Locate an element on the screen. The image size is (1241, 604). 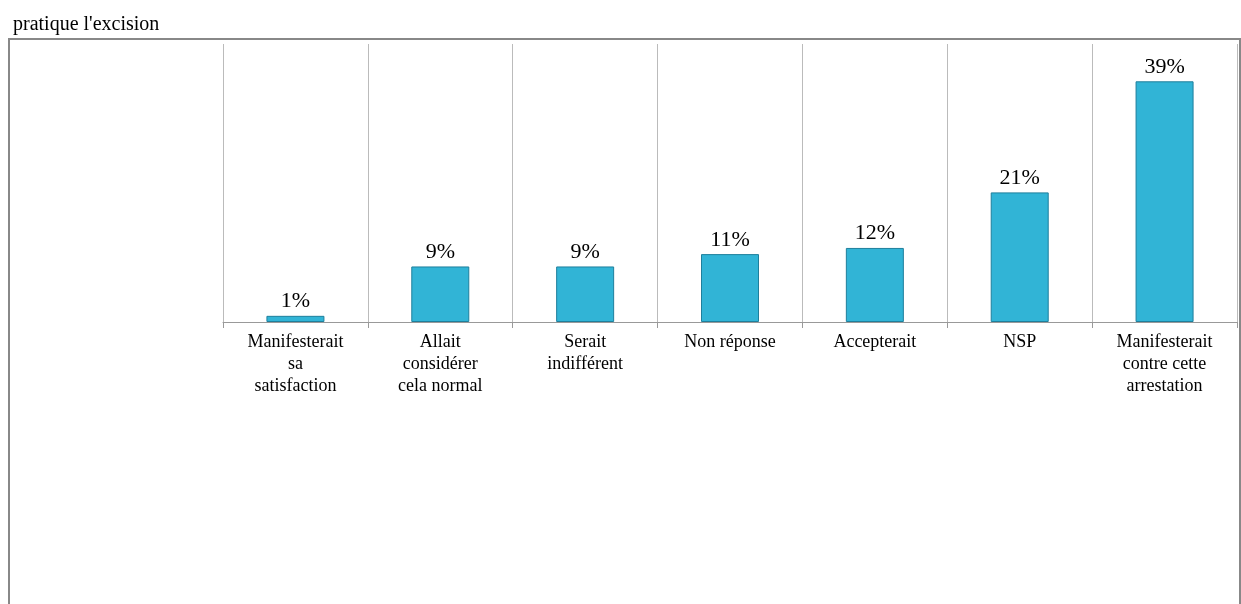
x-tick-label: Allait considérer cela normal is located at coordinates (440, 363).